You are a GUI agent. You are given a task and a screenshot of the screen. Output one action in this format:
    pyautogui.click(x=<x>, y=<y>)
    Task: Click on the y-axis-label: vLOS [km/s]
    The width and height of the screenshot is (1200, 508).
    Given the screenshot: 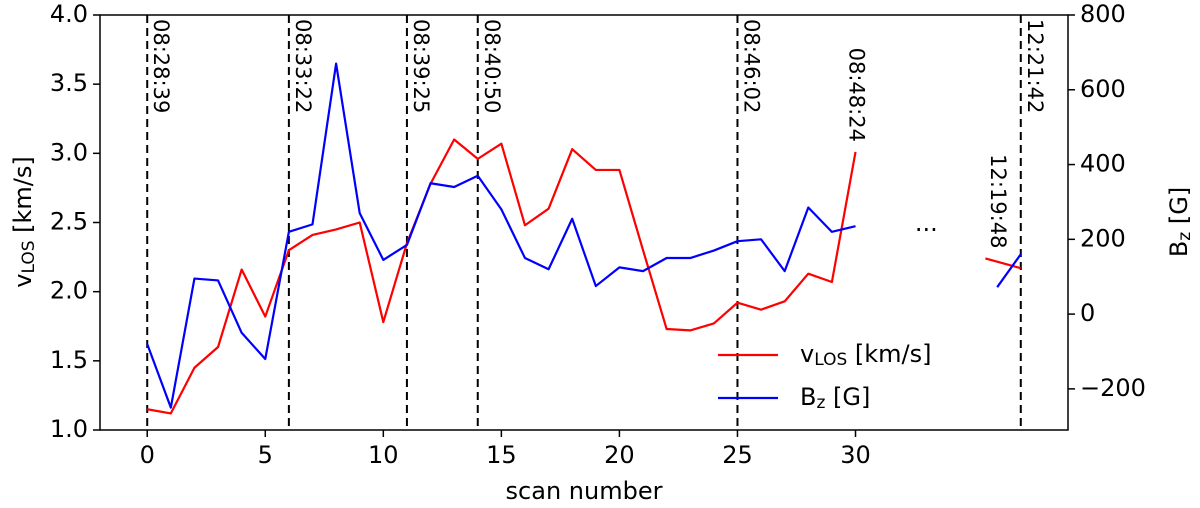 What is the action you would take?
    pyautogui.click(x=24, y=221)
    